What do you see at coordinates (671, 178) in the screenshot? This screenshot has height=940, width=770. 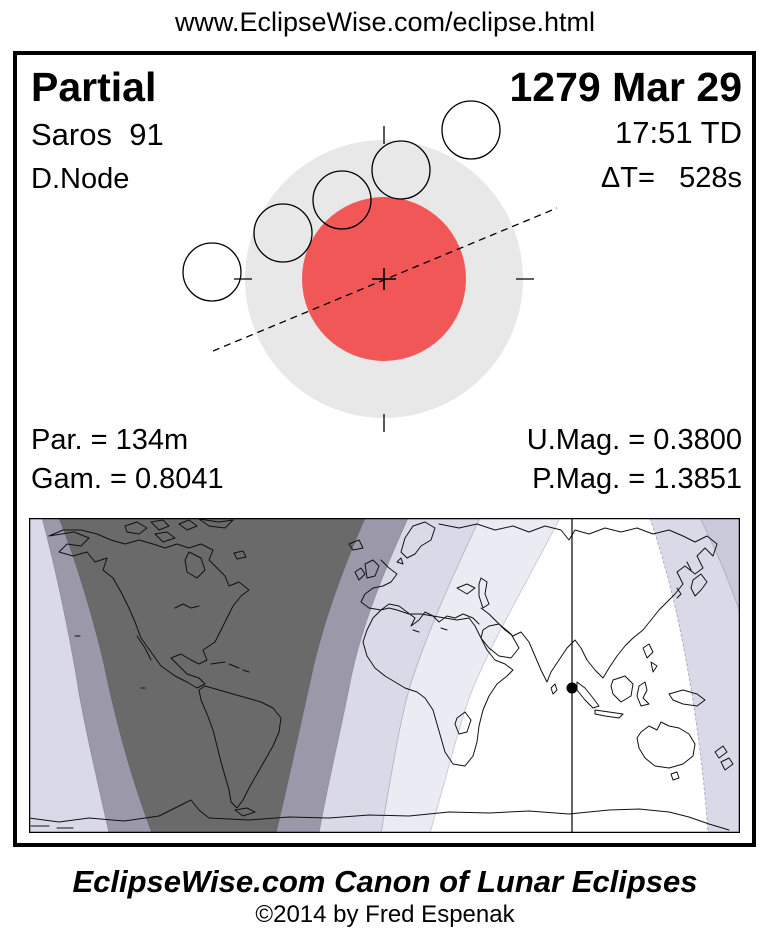 I see `delta-t-label: ΔT= 528s` at bounding box center [671, 178].